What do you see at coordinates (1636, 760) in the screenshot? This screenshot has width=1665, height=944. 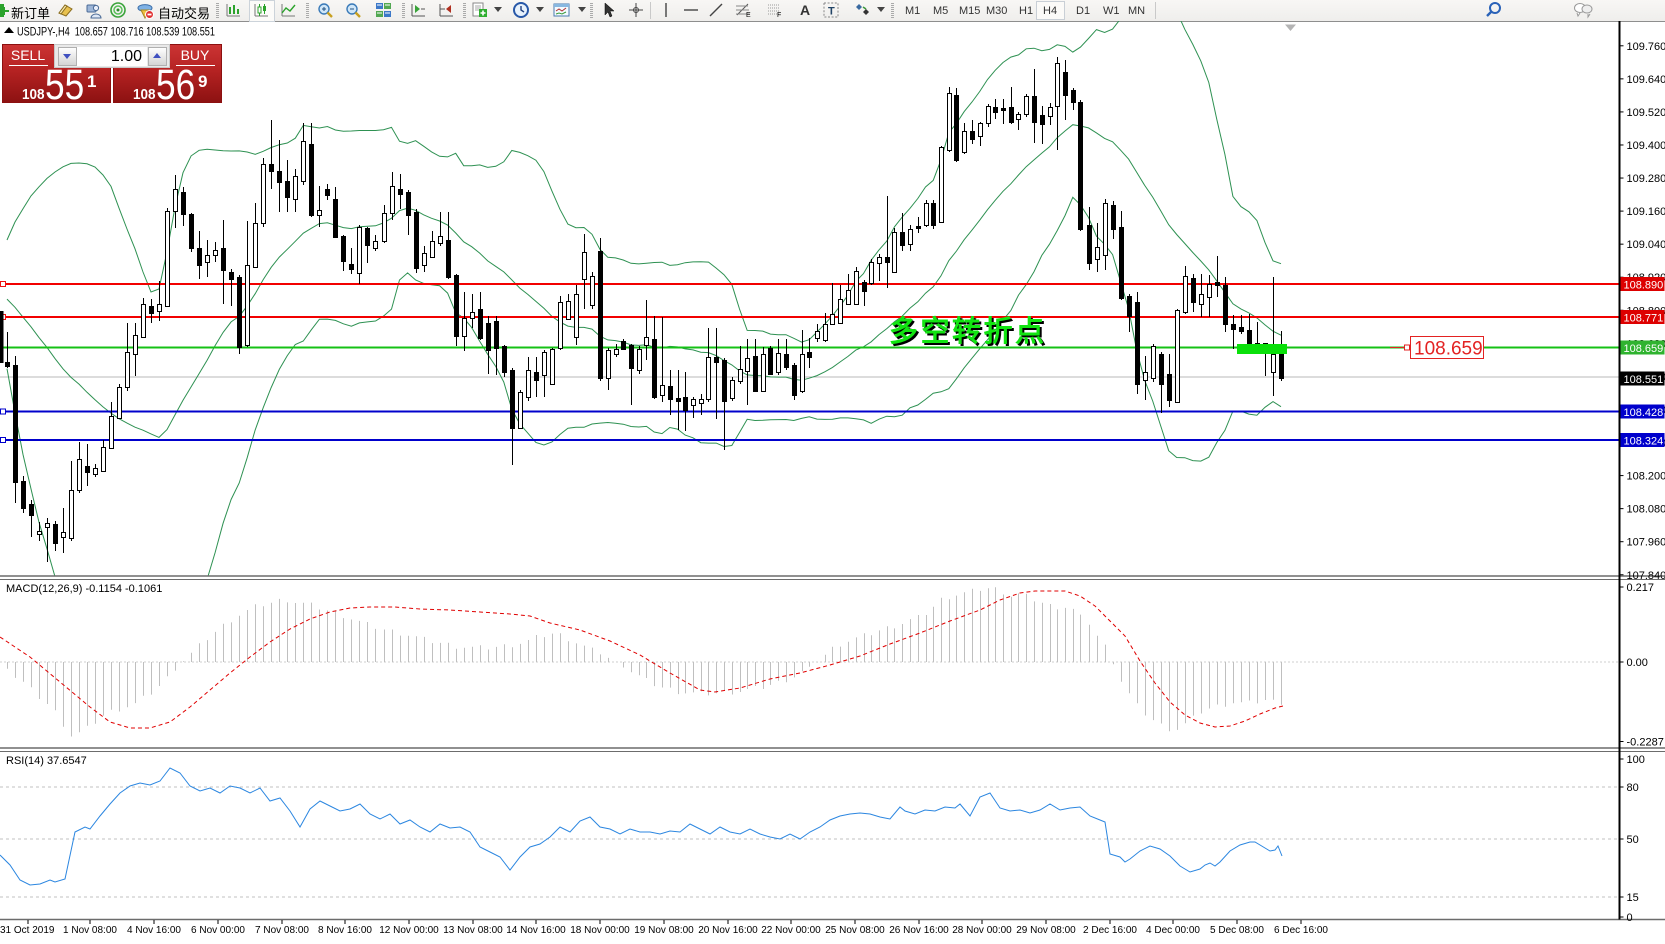 I see `svg-text: 100` at bounding box center [1636, 760].